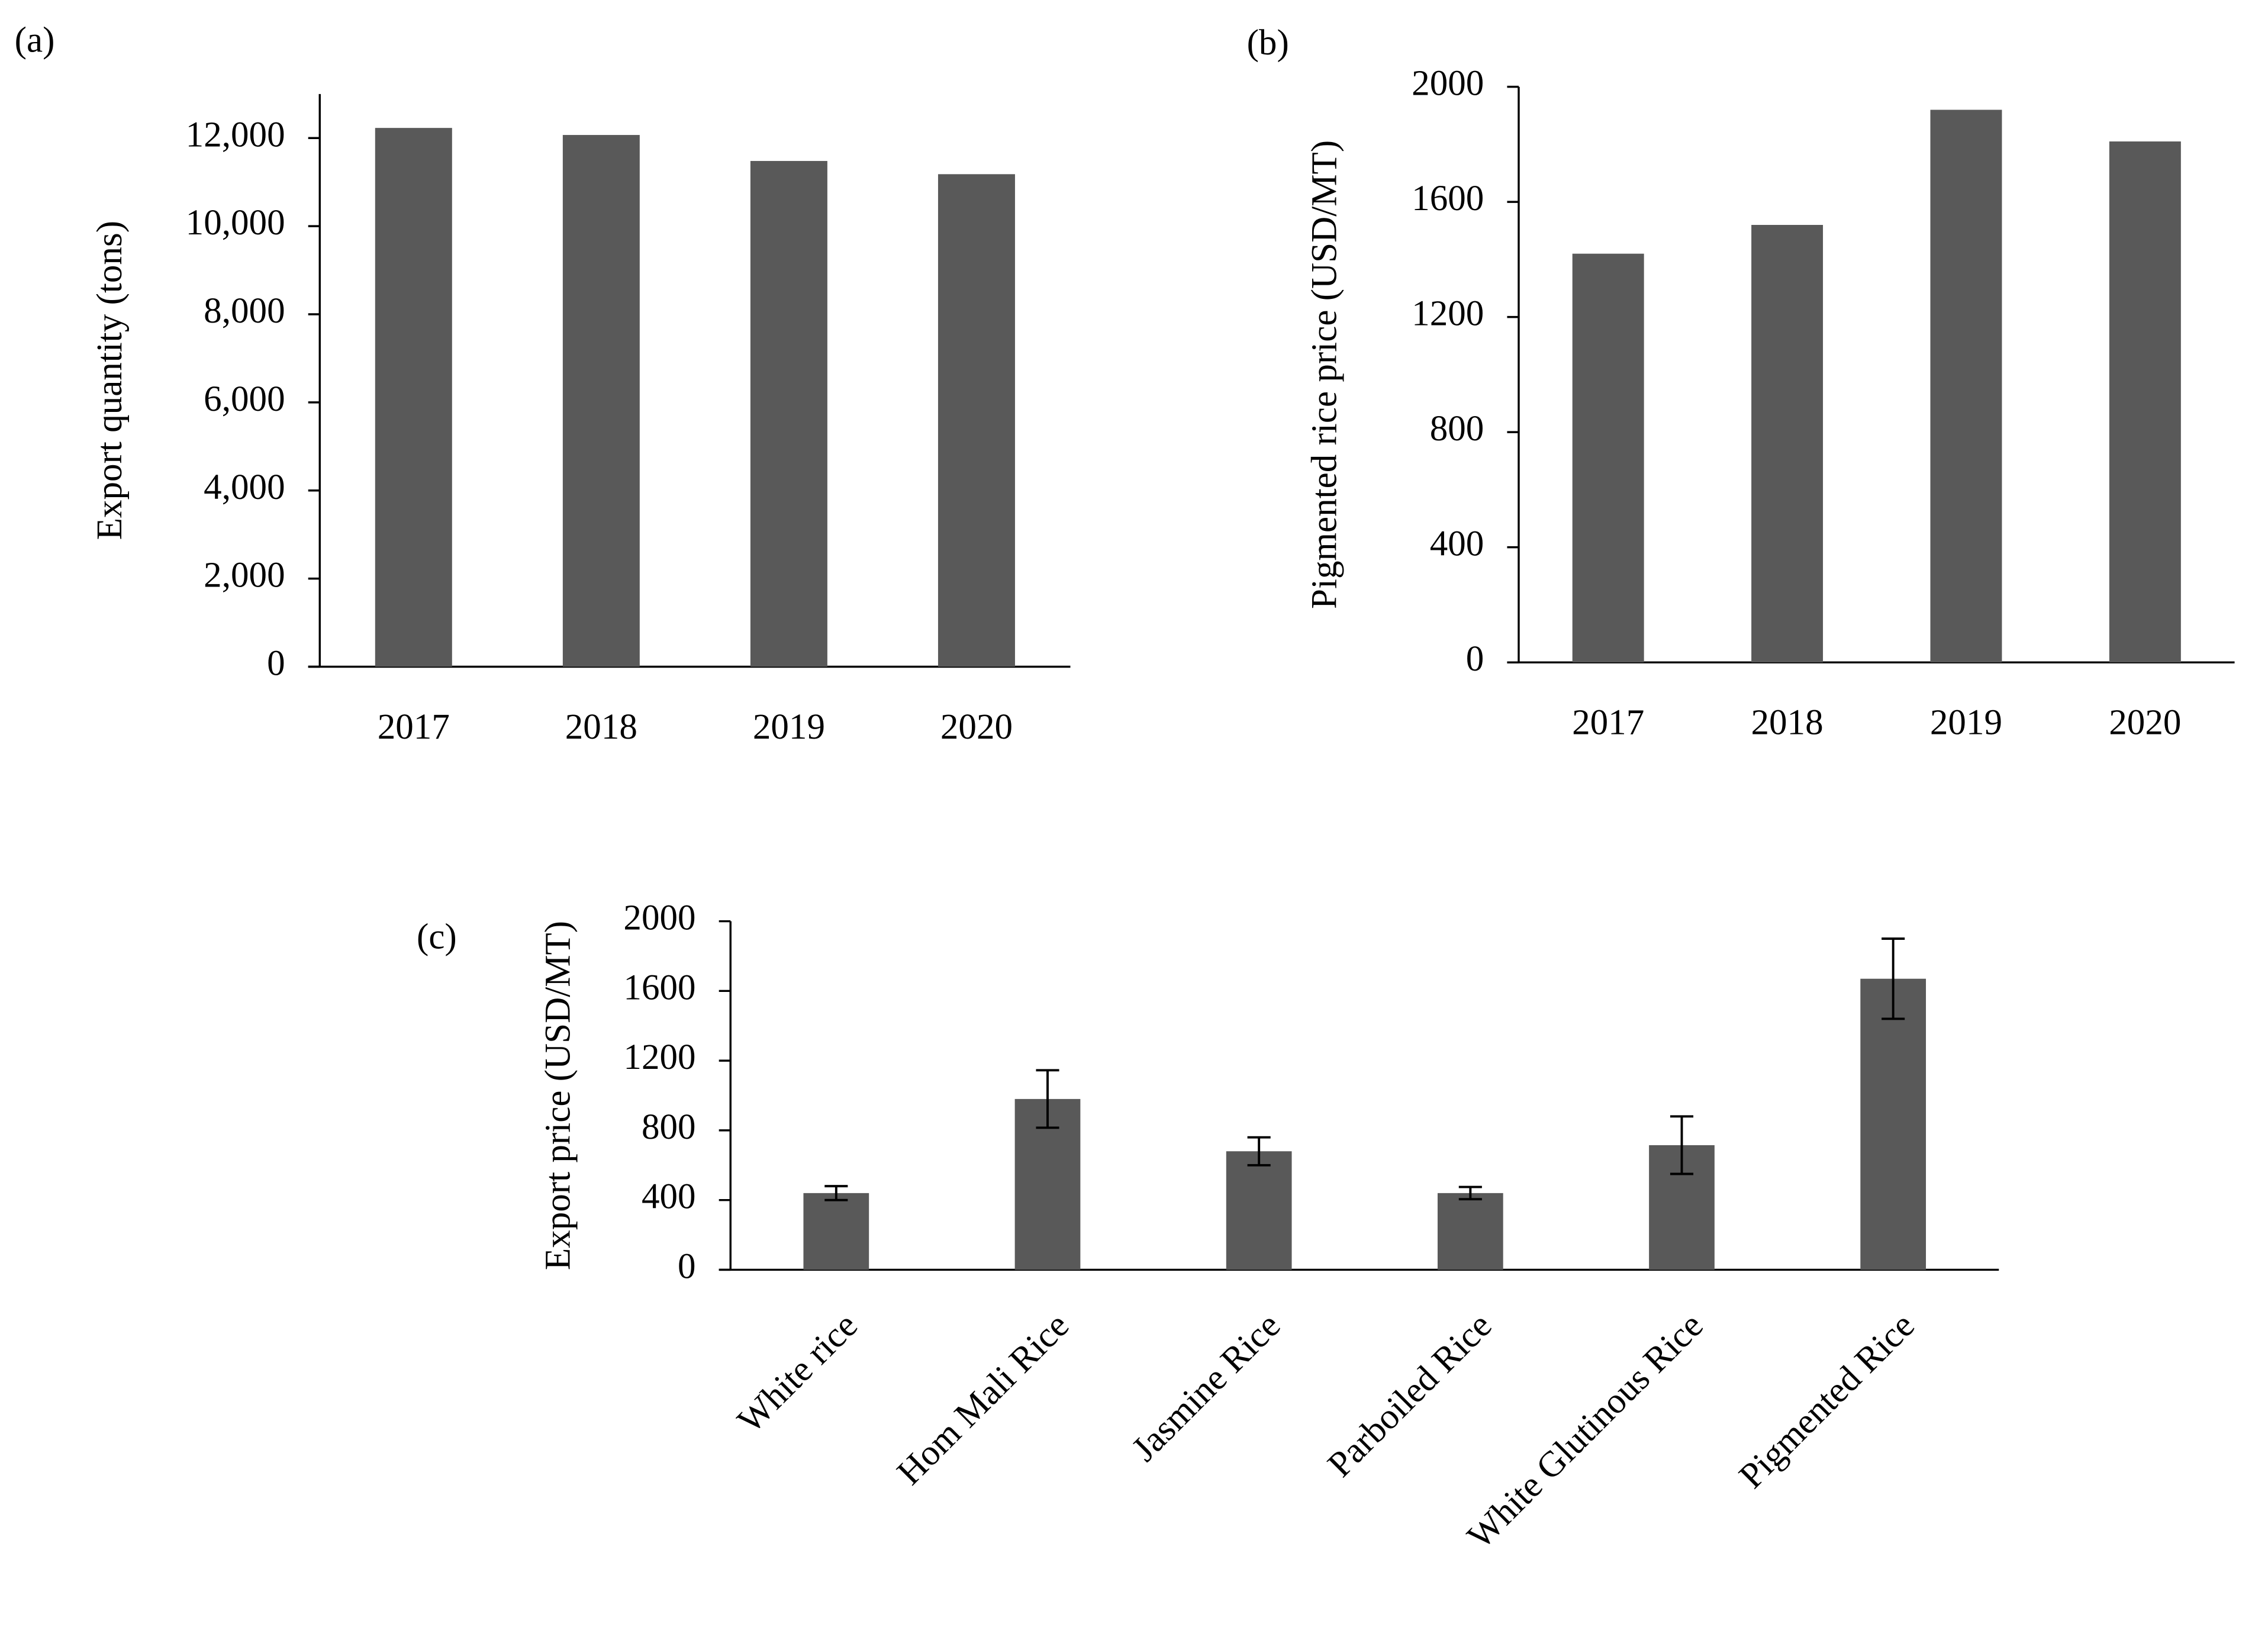  Describe the element at coordinates (437, 937) in the screenshot. I see `panel-label: (c)` at that location.